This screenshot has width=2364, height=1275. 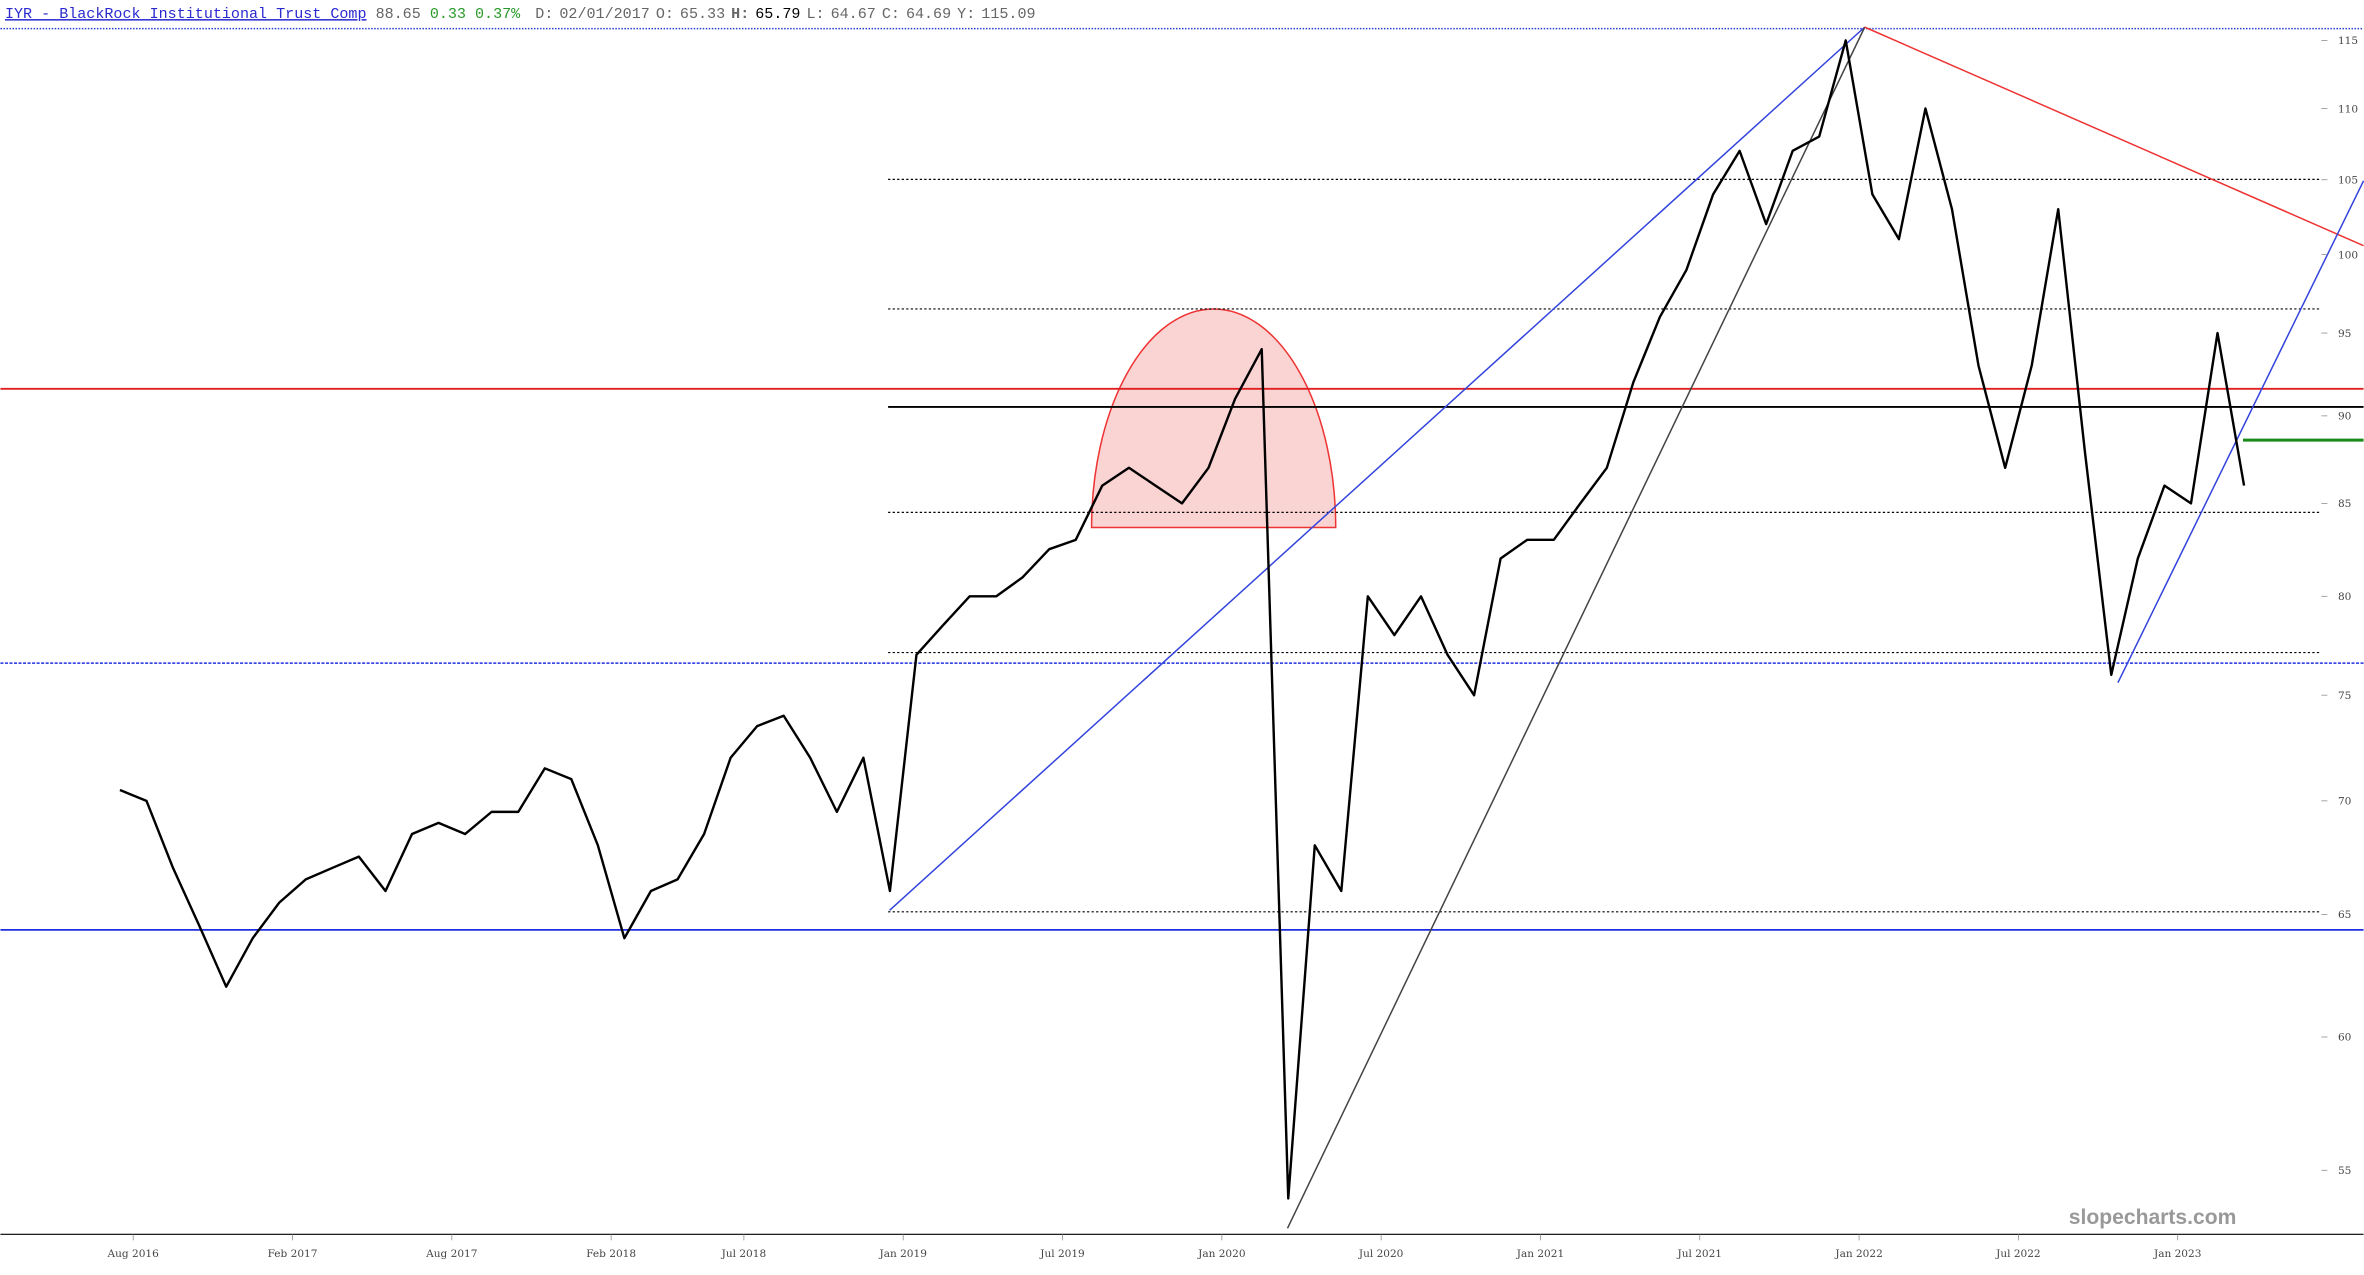 What do you see at coordinates (891, 14) in the screenshot?
I see `field-label: C:` at bounding box center [891, 14].